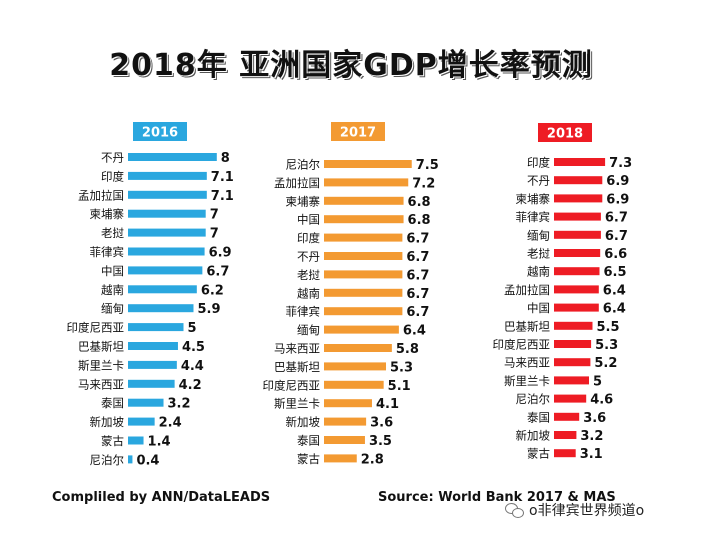  Describe the element at coordinates (159, 442) in the screenshot. I see `value-label: 1.4` at that location.